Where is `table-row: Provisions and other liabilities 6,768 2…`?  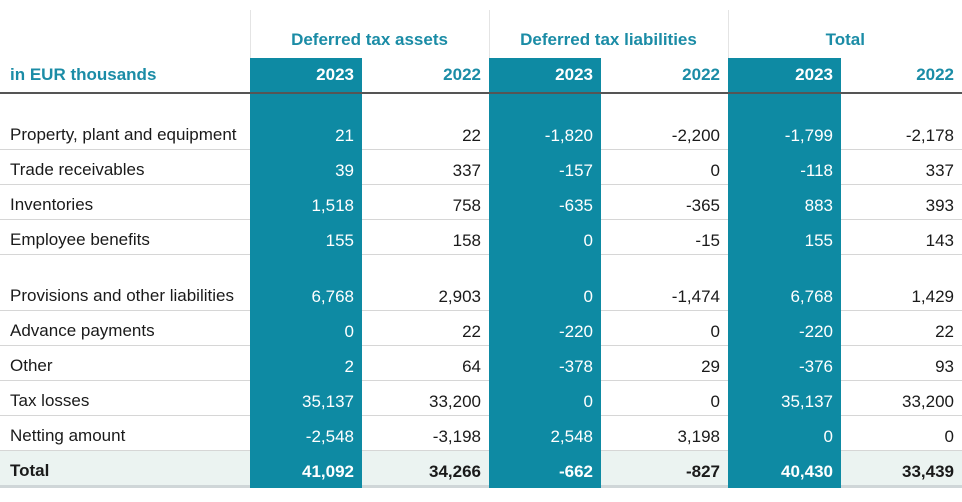 table-row: Provisions and other liabilities 6,768 2… is located at coordinates (481, 282).